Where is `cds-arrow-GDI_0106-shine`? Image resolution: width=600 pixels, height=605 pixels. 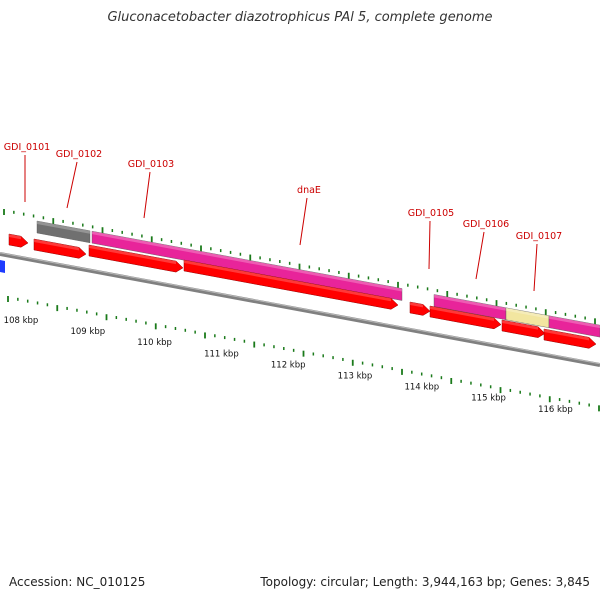 cds-arrow-GDI_0106-shine is located at coordinates (462, 313).